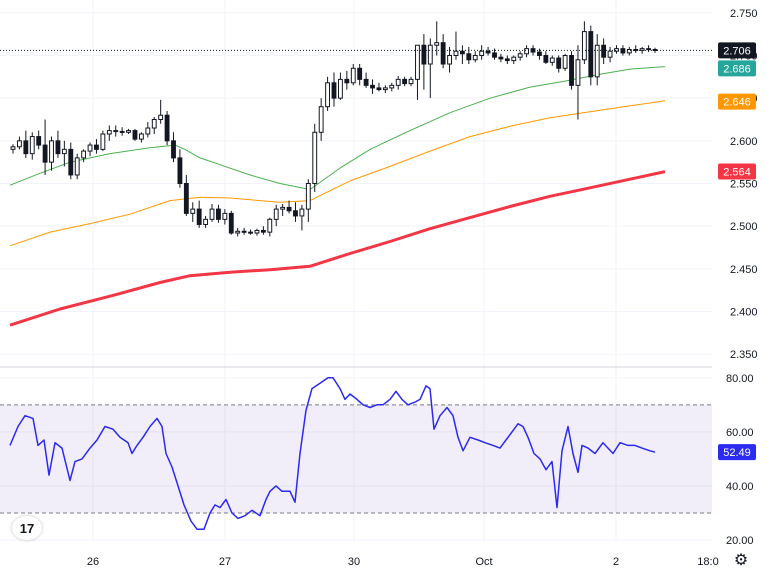 This screenshot has width=767, height=577. I want to click on rsi-axis: 80.00 60.00 40.00 20.00, so click(740, 460).